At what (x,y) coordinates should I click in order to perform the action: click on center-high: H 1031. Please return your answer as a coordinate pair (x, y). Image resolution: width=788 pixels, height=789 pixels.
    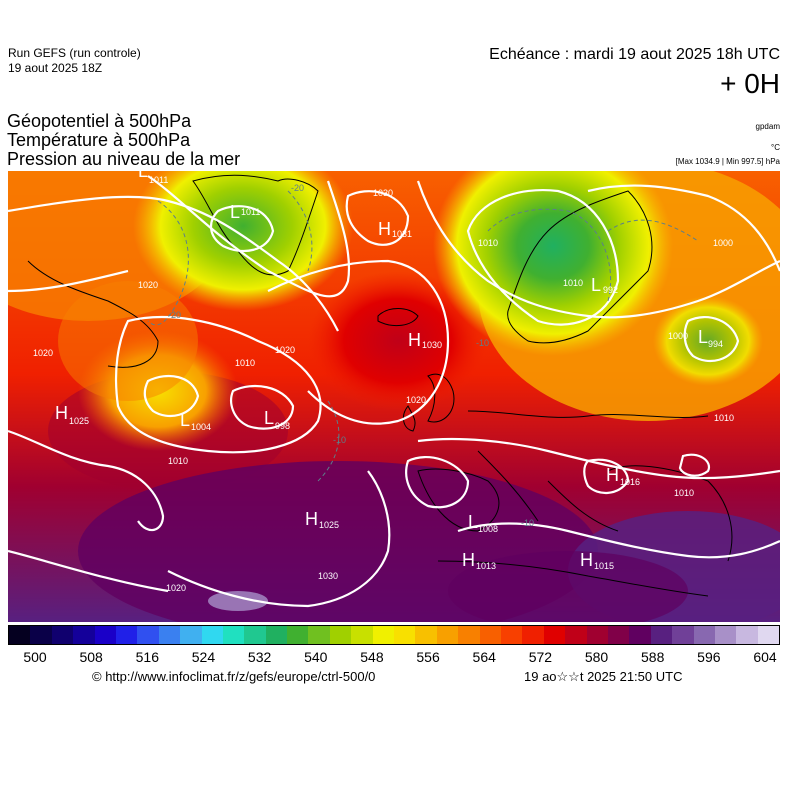
    Looking at the image, I should click on (395, 229).